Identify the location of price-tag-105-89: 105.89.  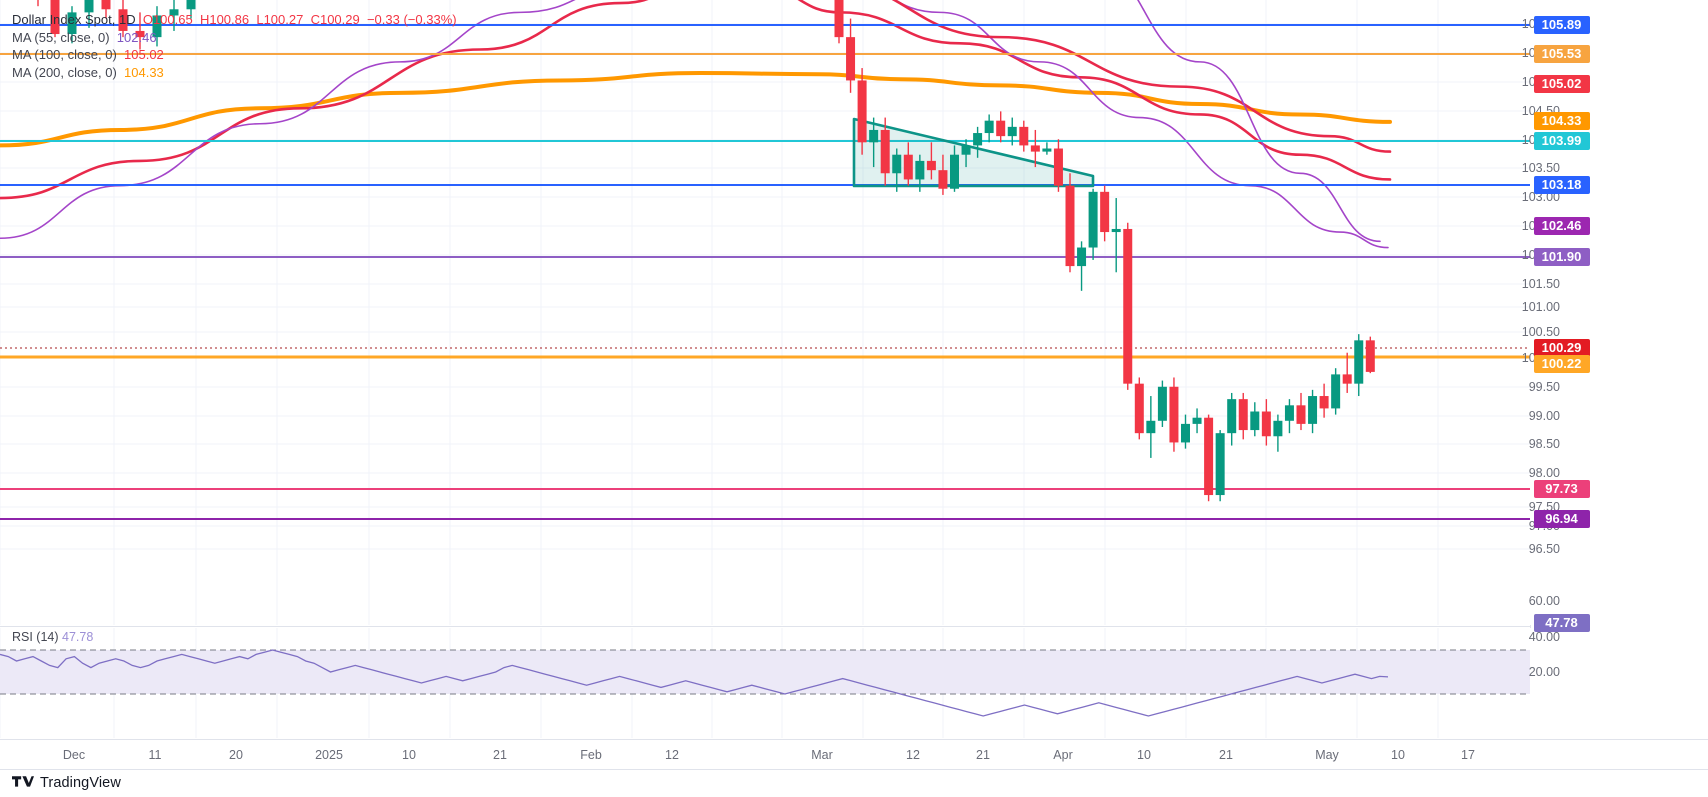
(1562, 25).